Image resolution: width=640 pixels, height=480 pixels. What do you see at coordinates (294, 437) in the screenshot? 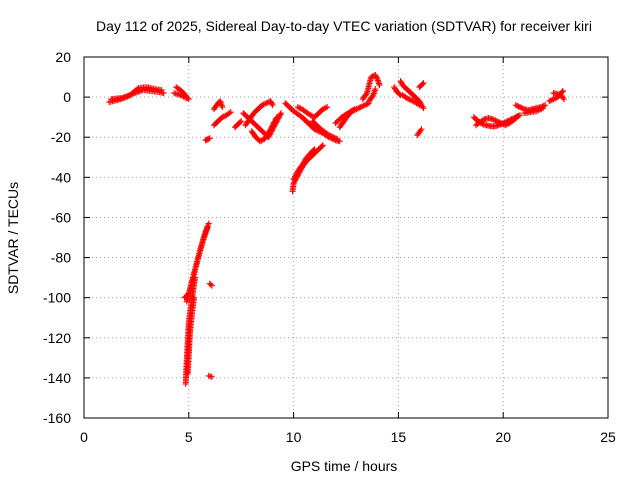
I see `x-tick-label: 10` at bounding box center [294, 437].